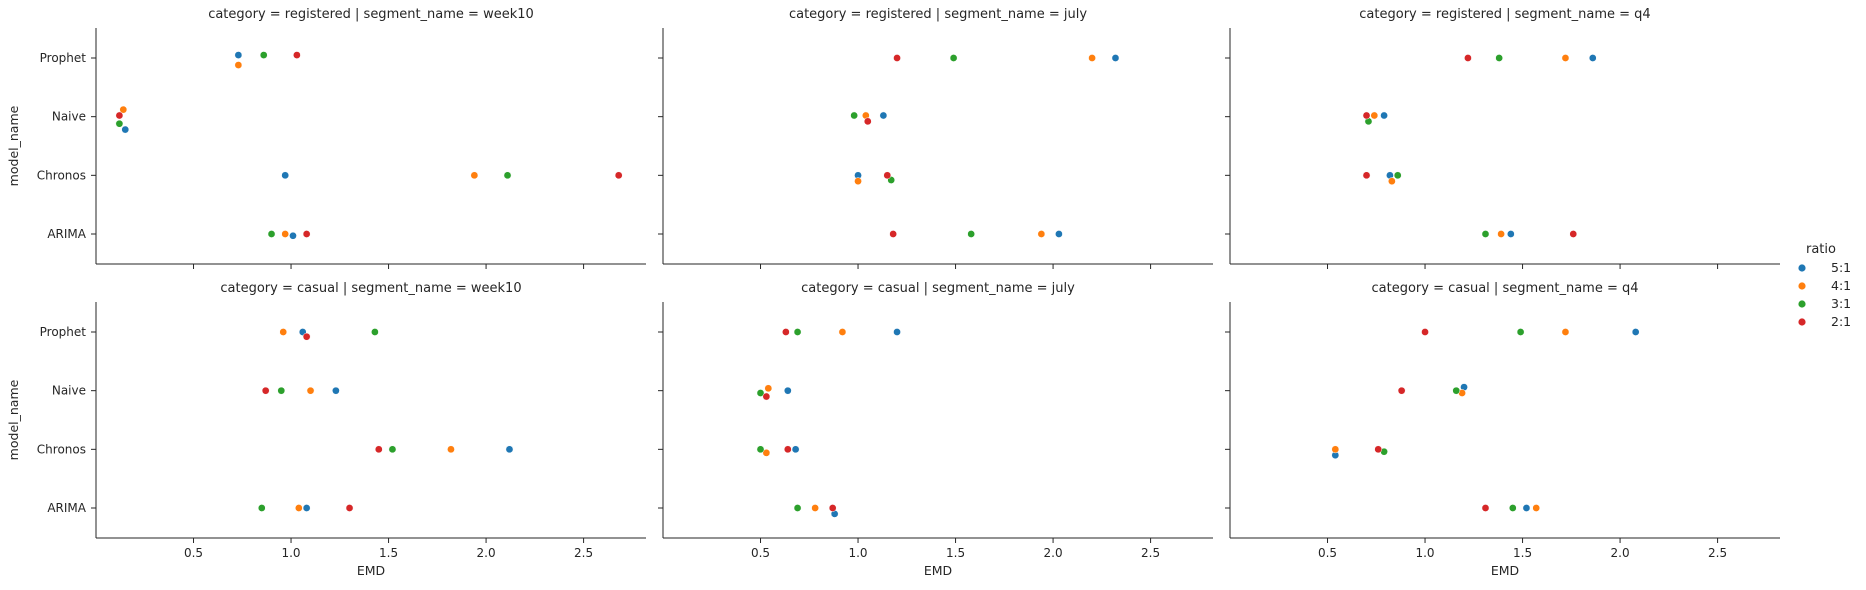 This screenshot has width=1866, height=590. Describe the element at coordinates (938, 288) in the screenshot. I see `facet-title: category = casual | segment_name = july` at that location.